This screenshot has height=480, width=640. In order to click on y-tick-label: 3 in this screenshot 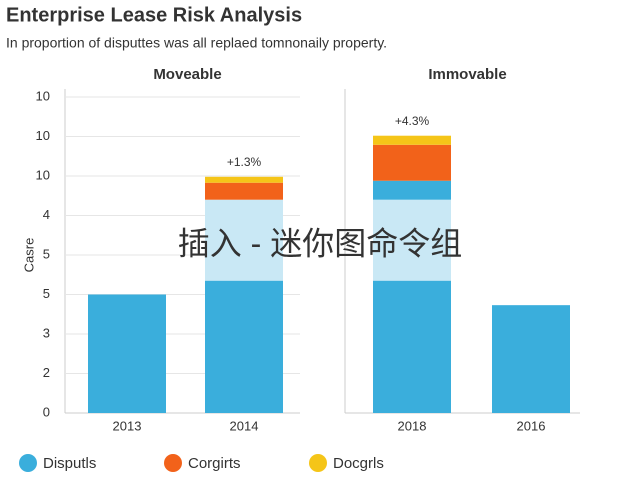, I will do `click(46, 332)`.